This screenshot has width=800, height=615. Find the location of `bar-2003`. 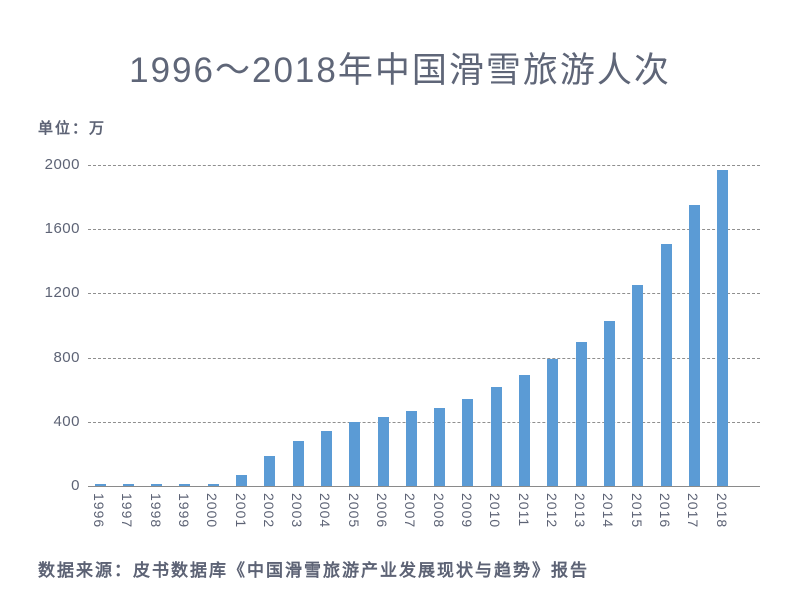

bar-2003 is located at coordinates (298, 463).